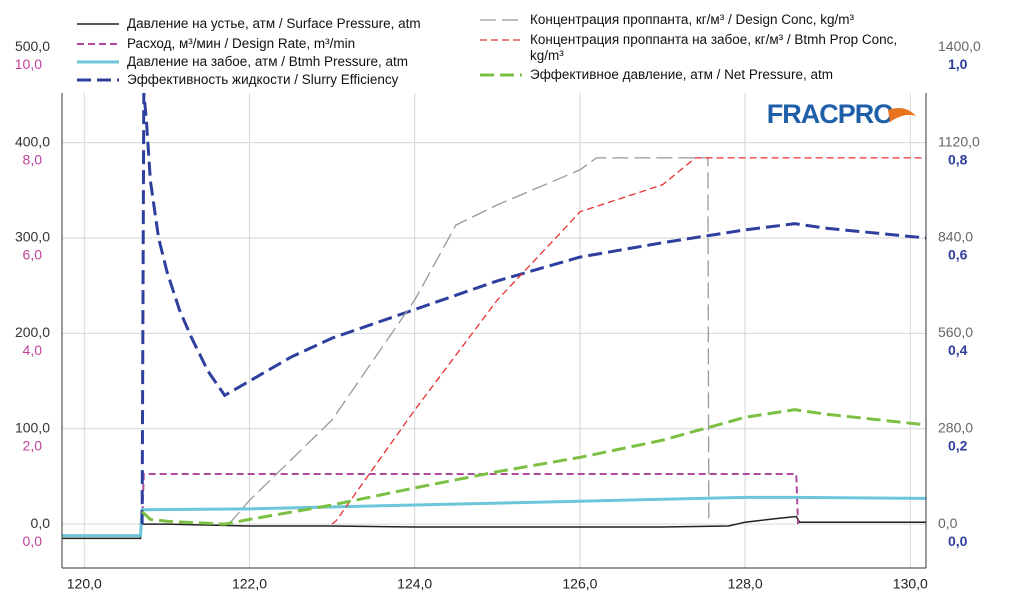 The image size is (1022, 604). Describe the element at coordinates (32, 237) in the screenshot. I see `y-tick-label: 300,0` at that location.